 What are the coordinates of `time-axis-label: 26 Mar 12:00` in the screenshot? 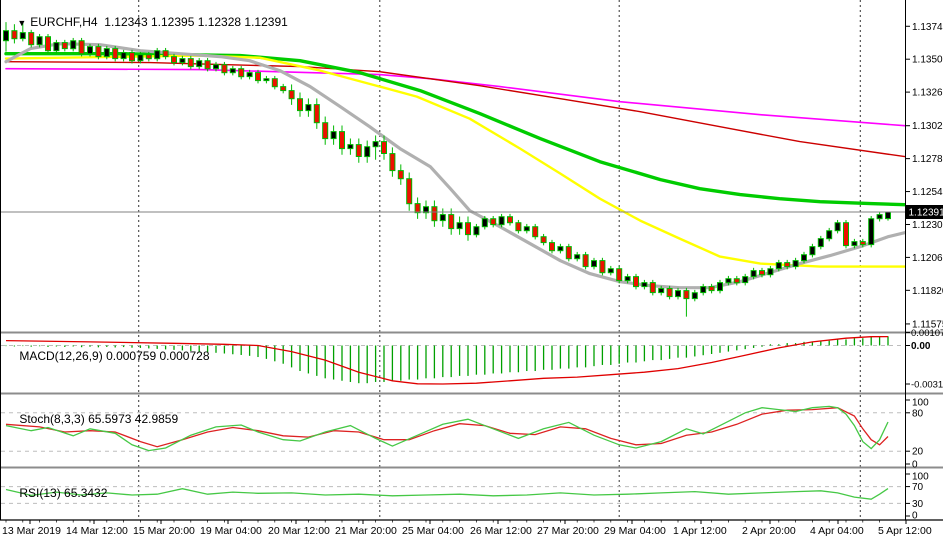 It's located at (501, 531).